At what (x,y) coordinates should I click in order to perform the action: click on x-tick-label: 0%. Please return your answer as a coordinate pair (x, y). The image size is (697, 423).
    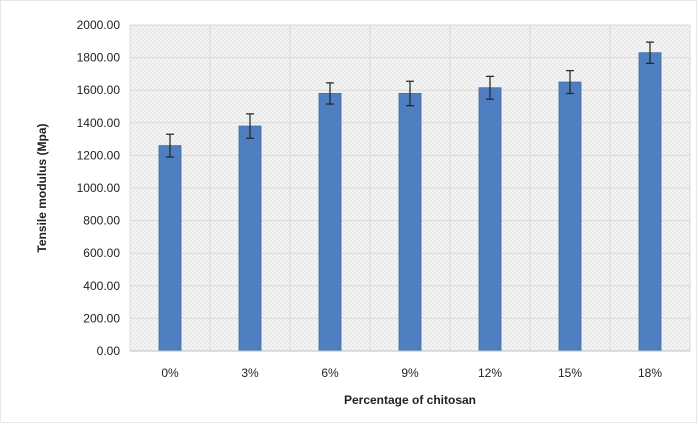
    Looking at the image, I should click on (170, 373).